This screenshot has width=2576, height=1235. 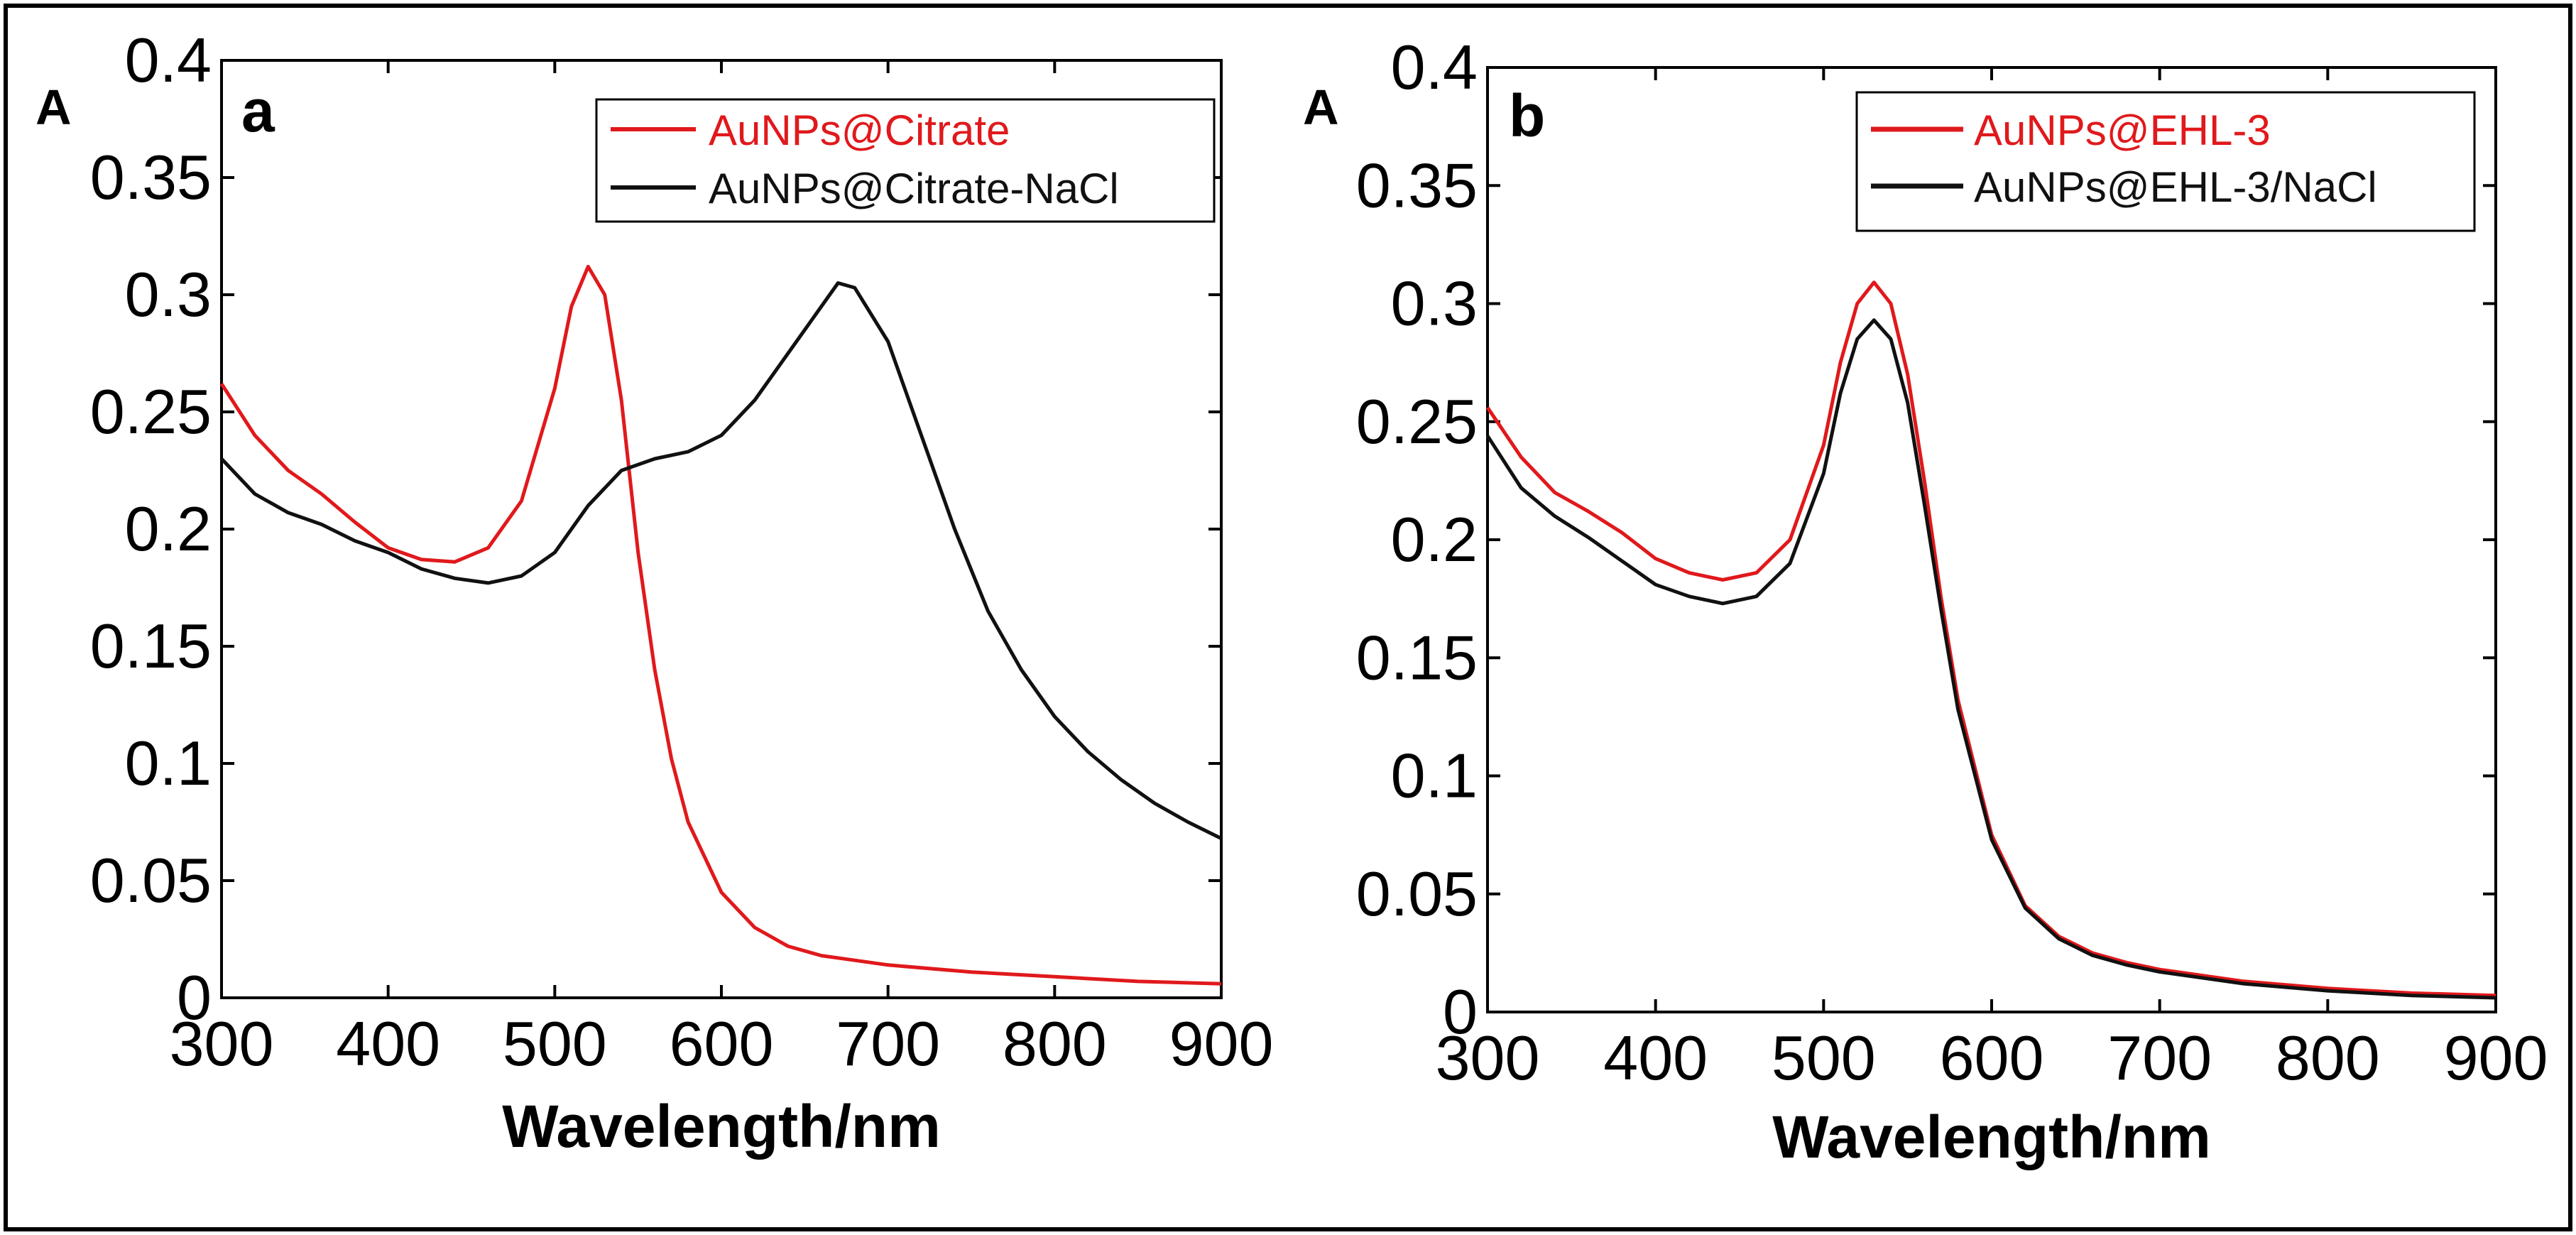 What do you see at coordinates (2122, 130) in the screenshot?
I see `legend-label-0: AuNPs@EHL-3` at bounding box center [2122, 130].